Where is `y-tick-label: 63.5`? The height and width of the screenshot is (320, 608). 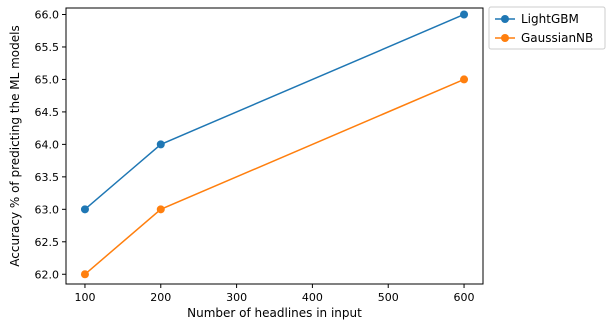
y-tick-label: 63.5 is located at coordinates (47, 177).